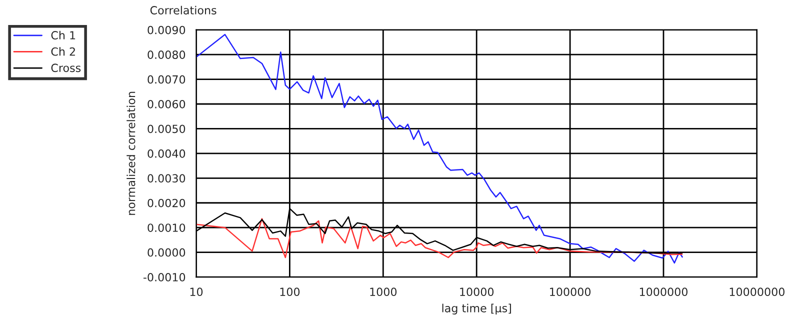 The width and height of the screenshot is (801, 321). What do you see at coordinates (167, 203) in the screenshot?
I see `y-tick-label: 0.0020` at bounding box center [167, 203].